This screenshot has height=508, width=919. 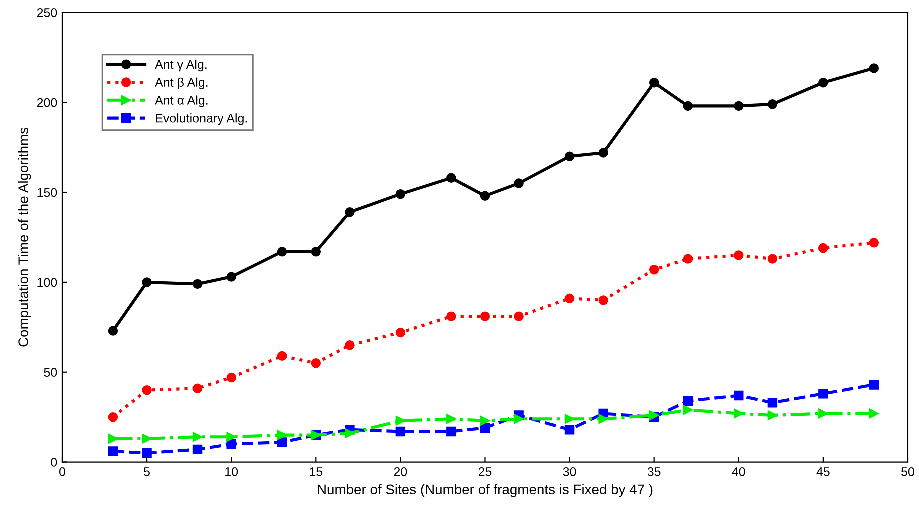 What do you see at coordinates (51, 373) in the screenshot?
I see `y-tick-label: 50` at bounding box center [51, 373].